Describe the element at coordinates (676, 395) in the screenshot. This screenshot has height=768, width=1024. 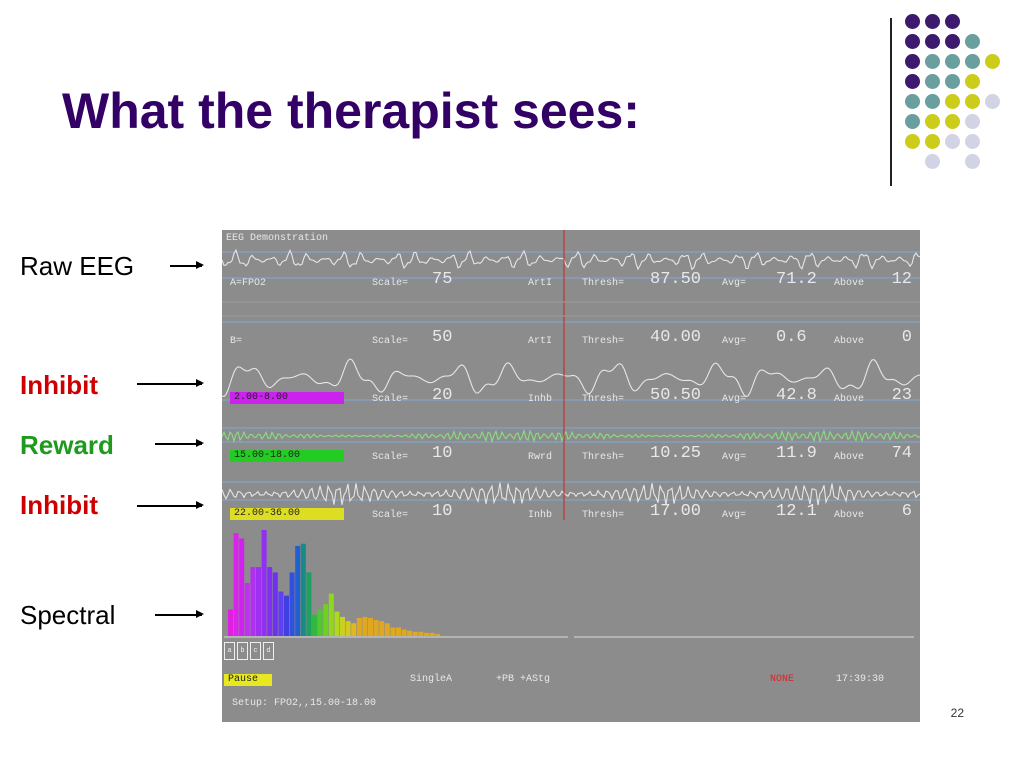
I see `channel-thresh-value: 50.50` at that location.